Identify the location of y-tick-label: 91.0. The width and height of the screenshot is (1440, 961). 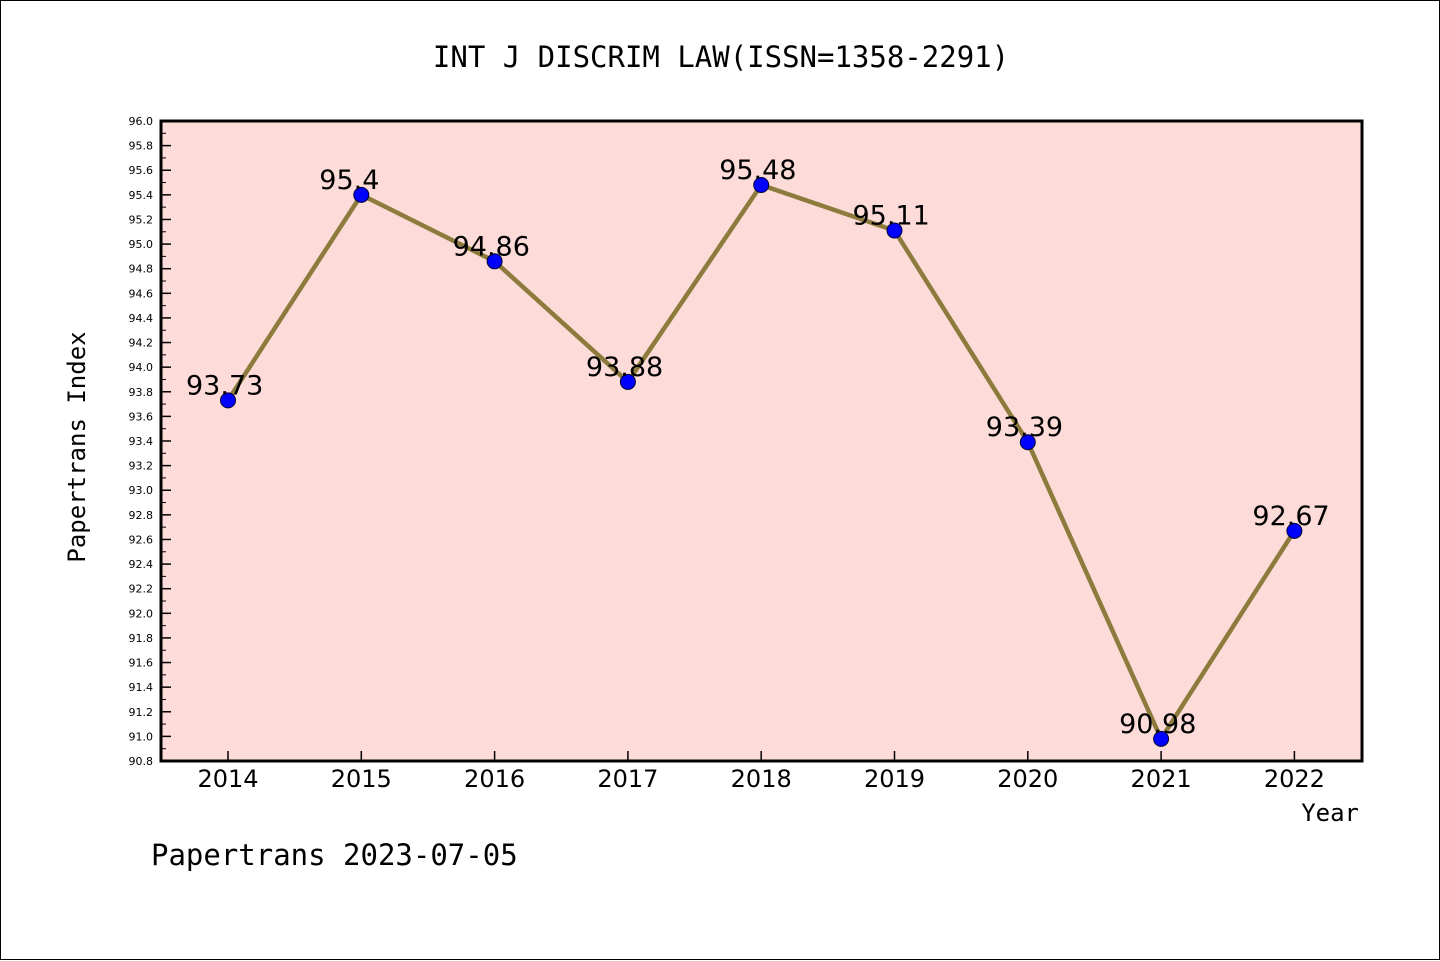
(141, 736).